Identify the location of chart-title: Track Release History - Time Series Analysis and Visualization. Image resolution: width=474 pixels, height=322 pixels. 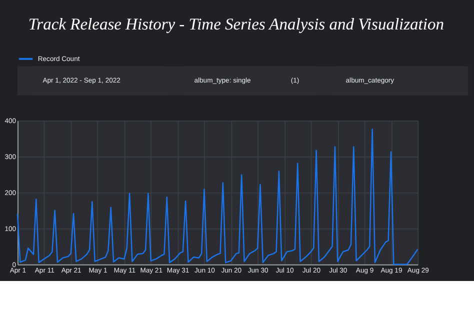
(236, 24).